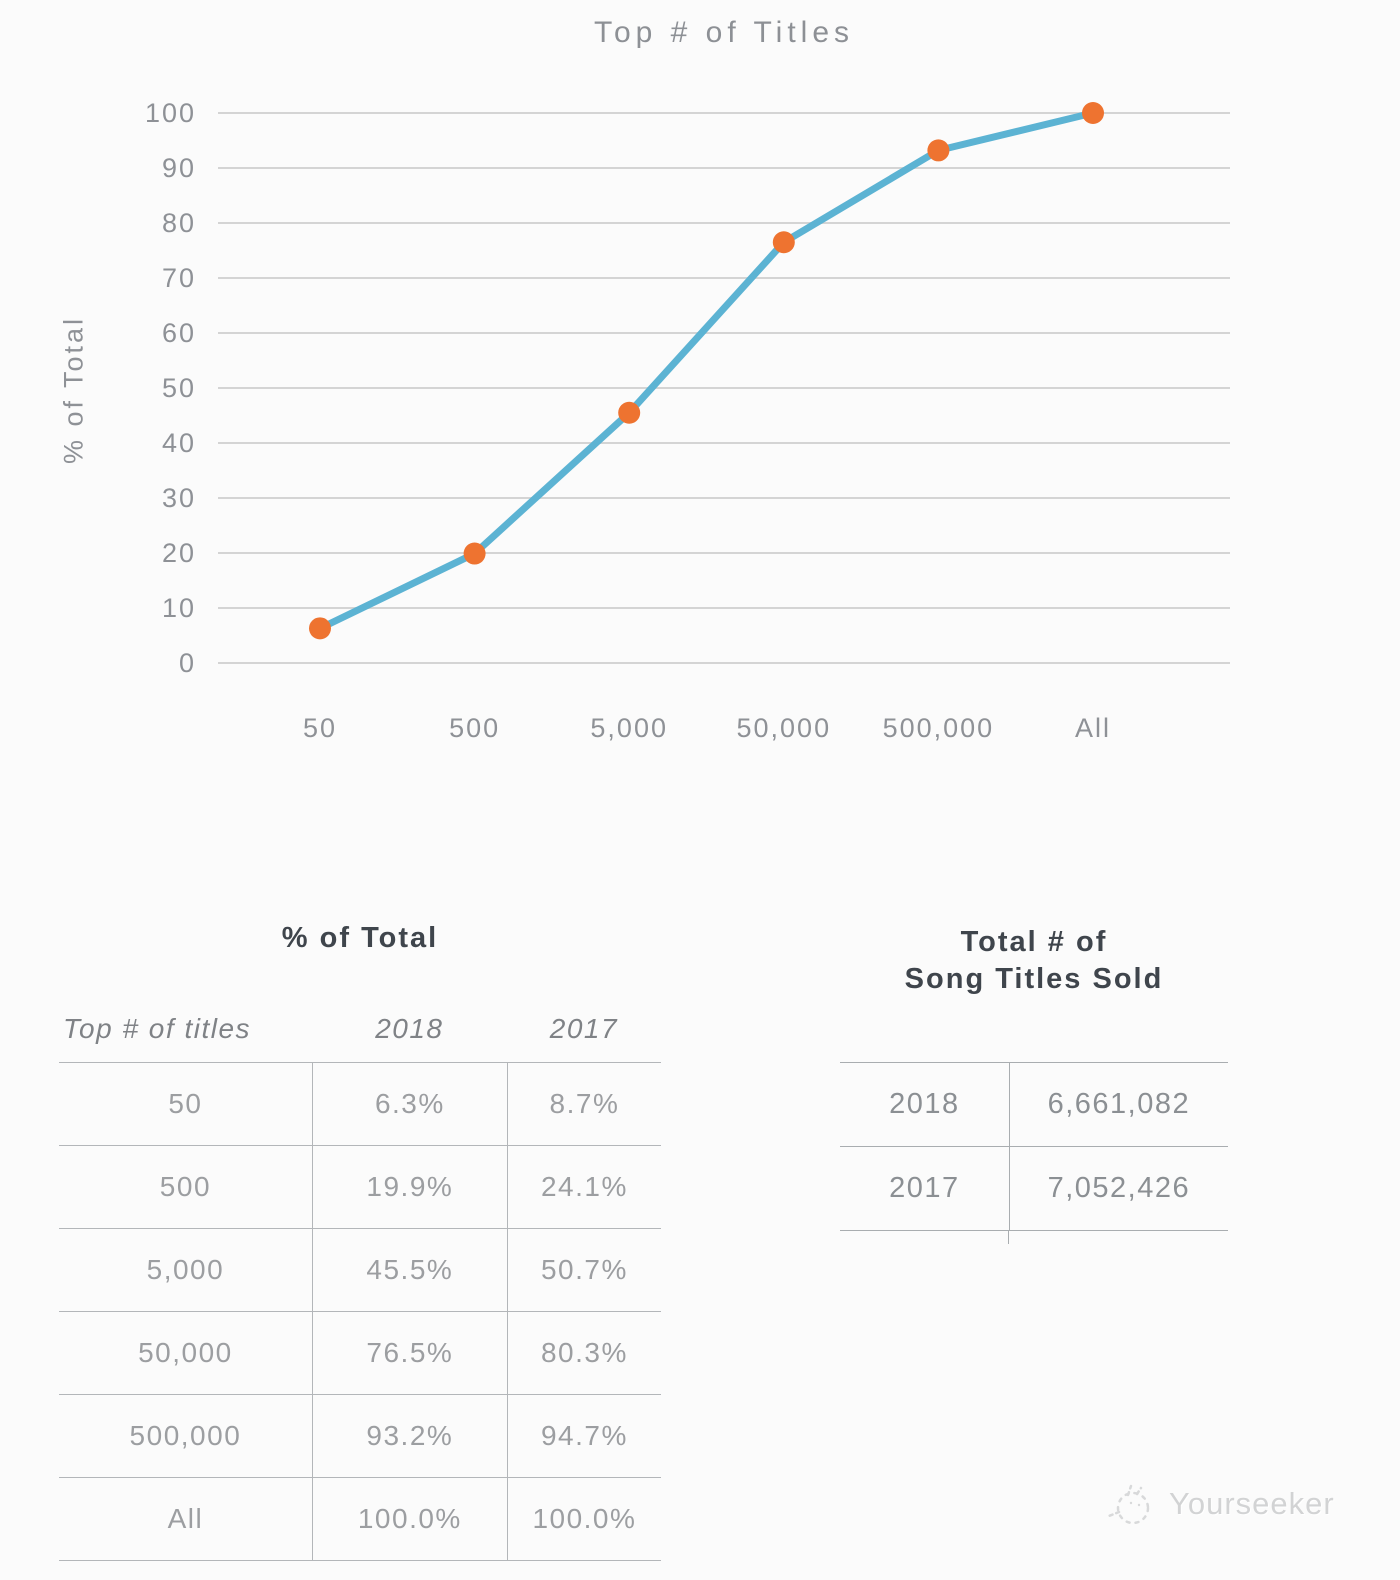 The height and width of the screenshot is (1580, 1400). What do you see at coordinates (179, 223) in the screenshot?
I see `y-tick-label: 80` at bounding box center [179, 223].